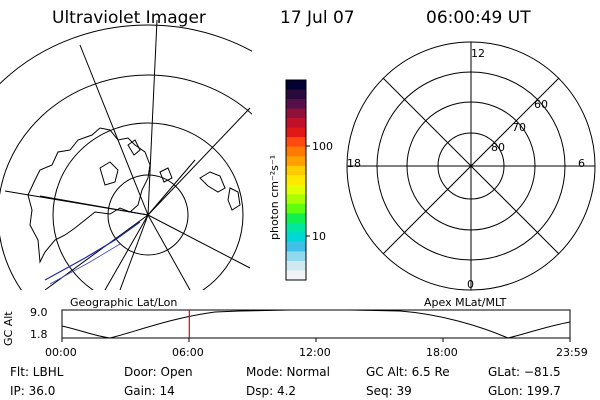 Image resolution: width=600 pixels, height=400 pixels. Describe the element at coordinates (124, 302) in the screenshot. I see `geographic-panel-label: Geographic Lat/Lon` at that location.